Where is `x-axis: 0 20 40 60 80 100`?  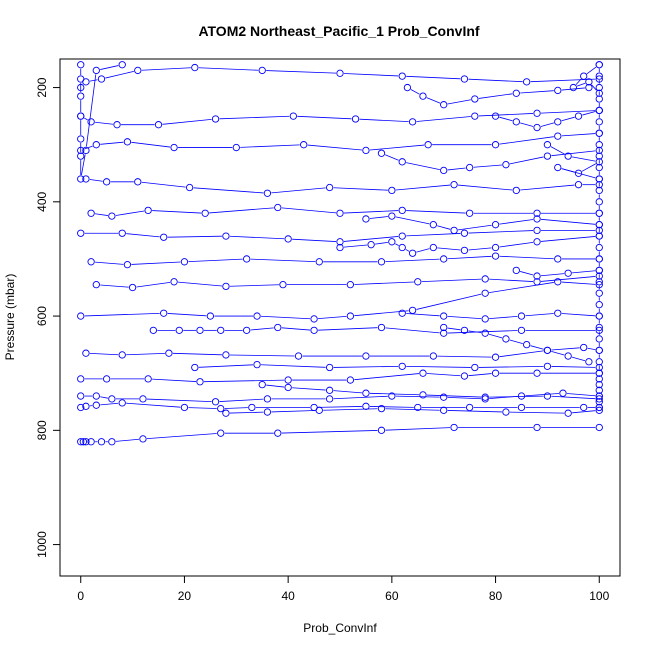 x-axis: 0 20 40 60 80 100 is located at coordinates (343, 589).